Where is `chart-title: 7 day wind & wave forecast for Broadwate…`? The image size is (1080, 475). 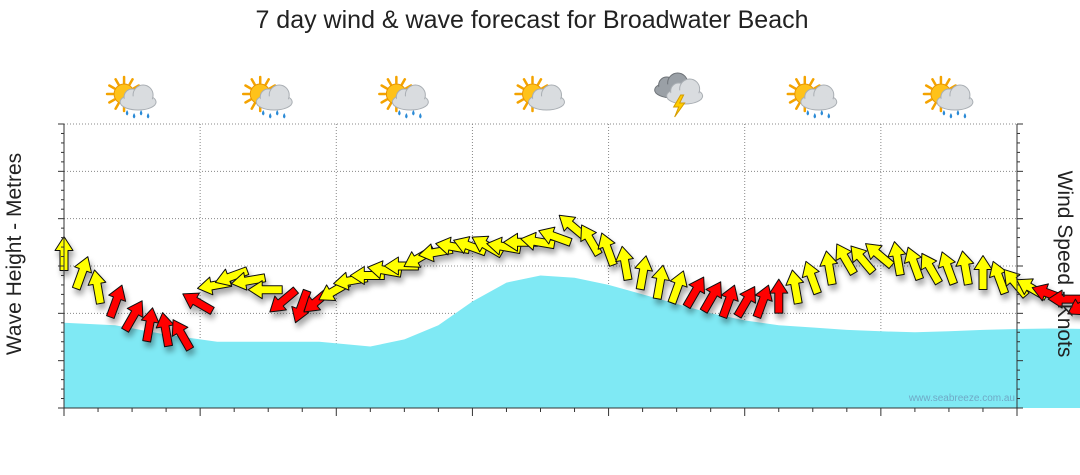 chart-title: 7 day wind & wave forecast for Broadwate… is located at coordinates (531, 20).